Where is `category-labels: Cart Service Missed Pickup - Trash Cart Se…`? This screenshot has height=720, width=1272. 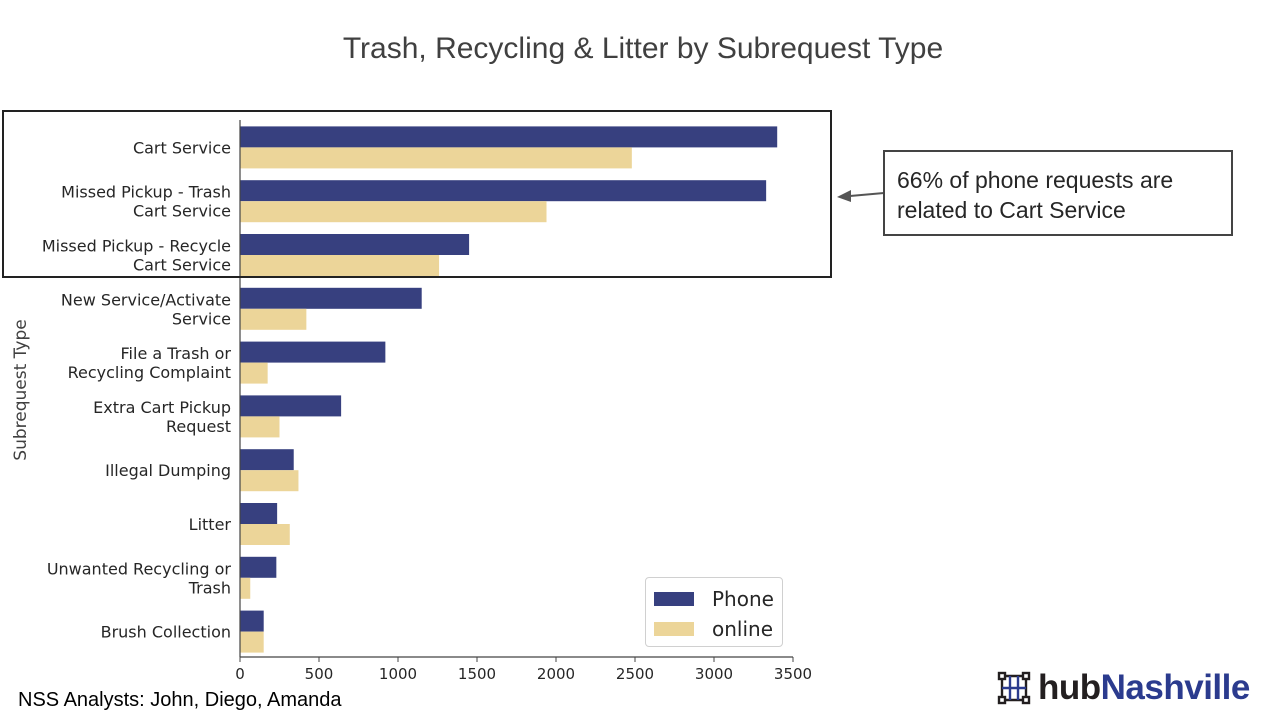
category-labels: Cart Service Missed Pickup - Trash Cart Se… is located at coordinates (137, 389).